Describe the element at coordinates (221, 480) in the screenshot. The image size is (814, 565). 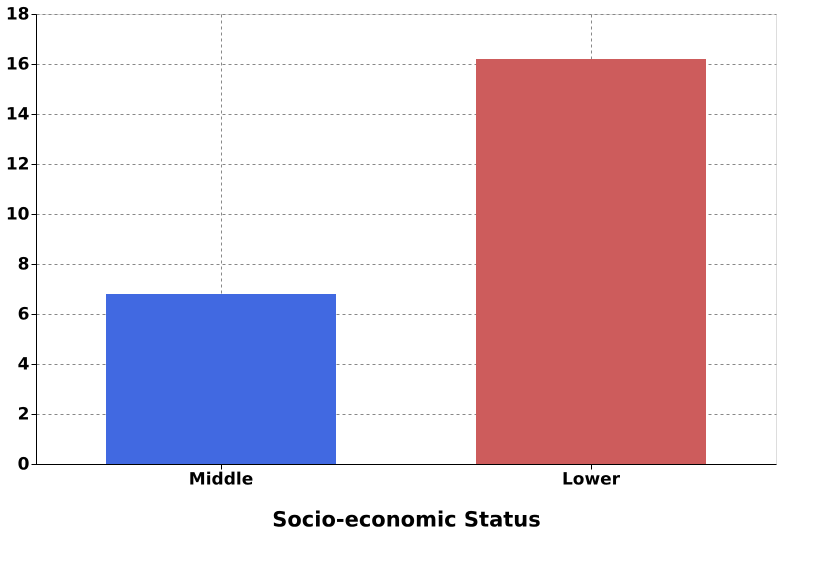
I see `x-tick-label: Middle` at that location.